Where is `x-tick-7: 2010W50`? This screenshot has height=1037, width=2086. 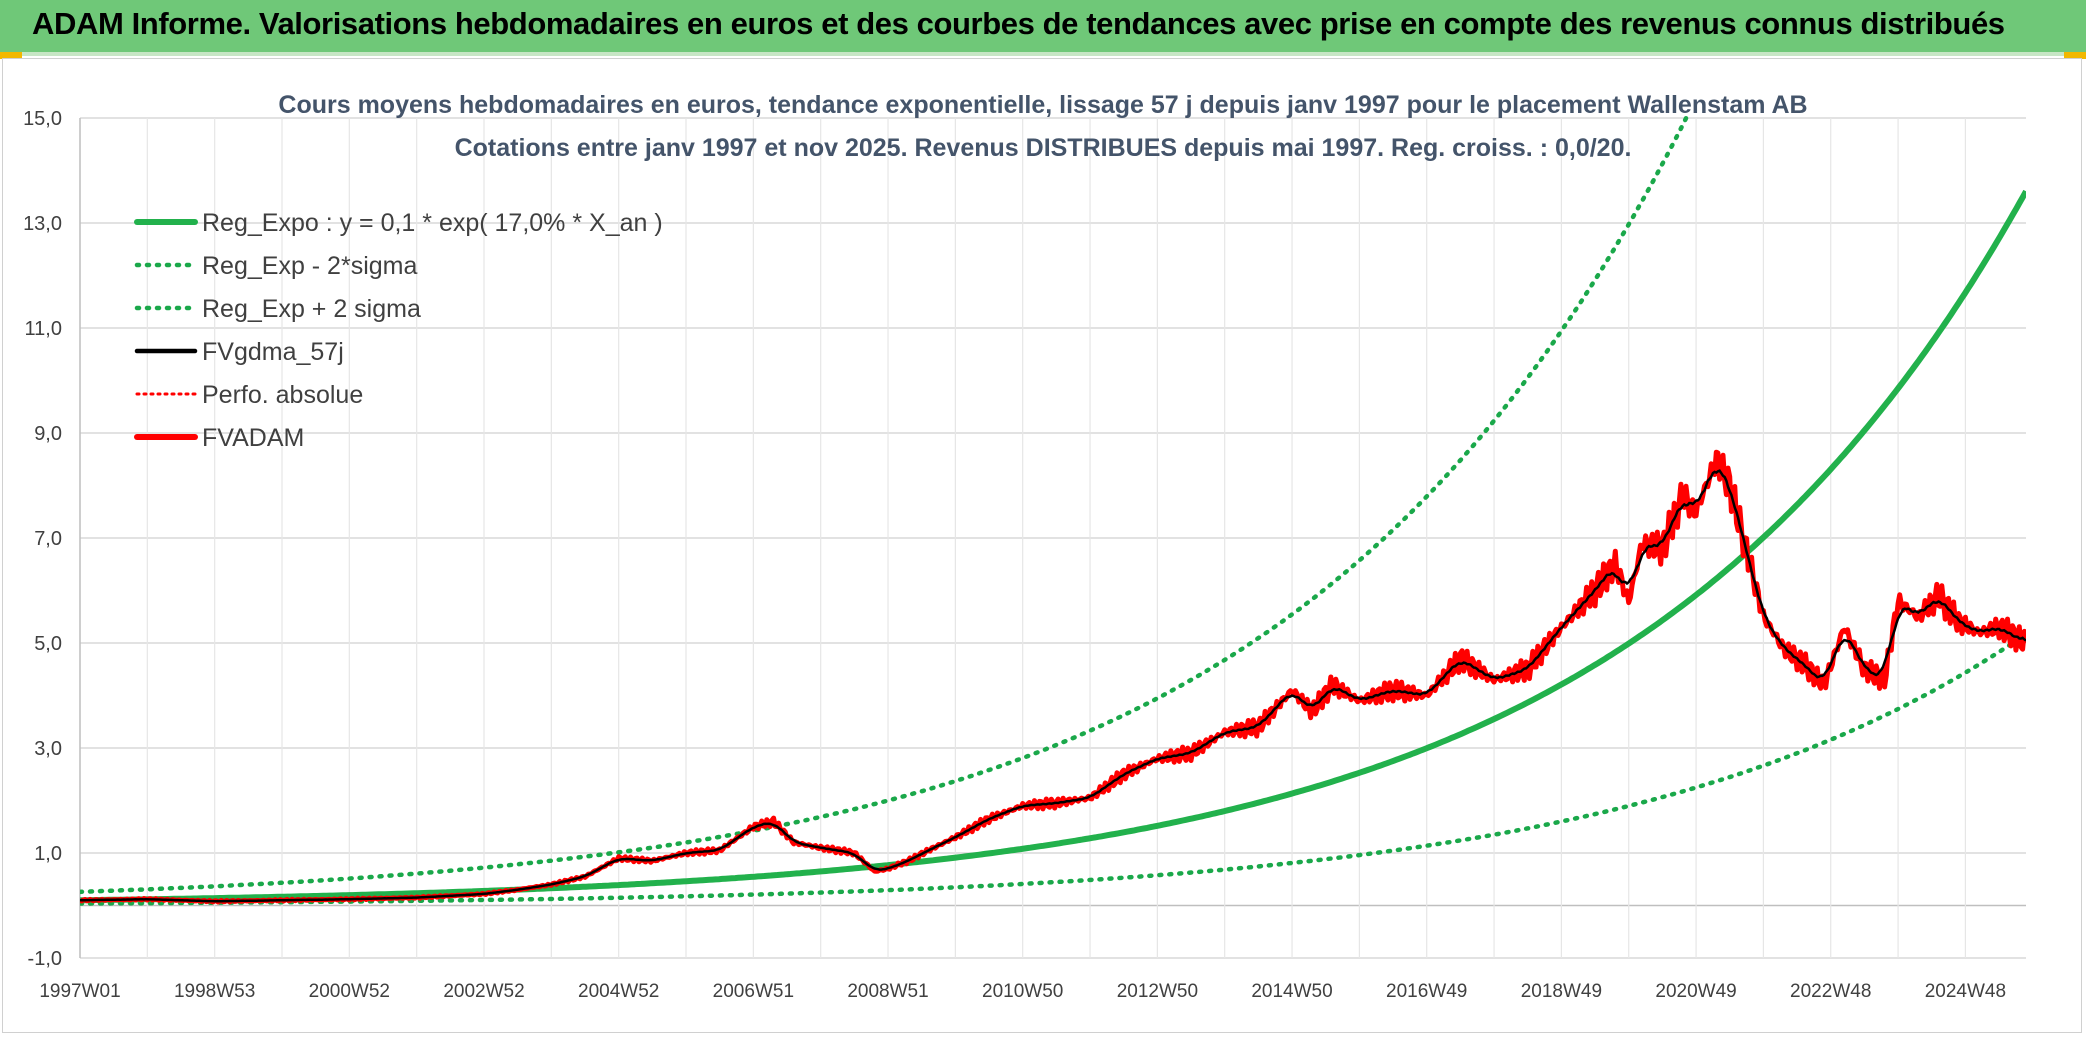 x-tick-7: 2010W50 is located at coordinates (1022, 991).